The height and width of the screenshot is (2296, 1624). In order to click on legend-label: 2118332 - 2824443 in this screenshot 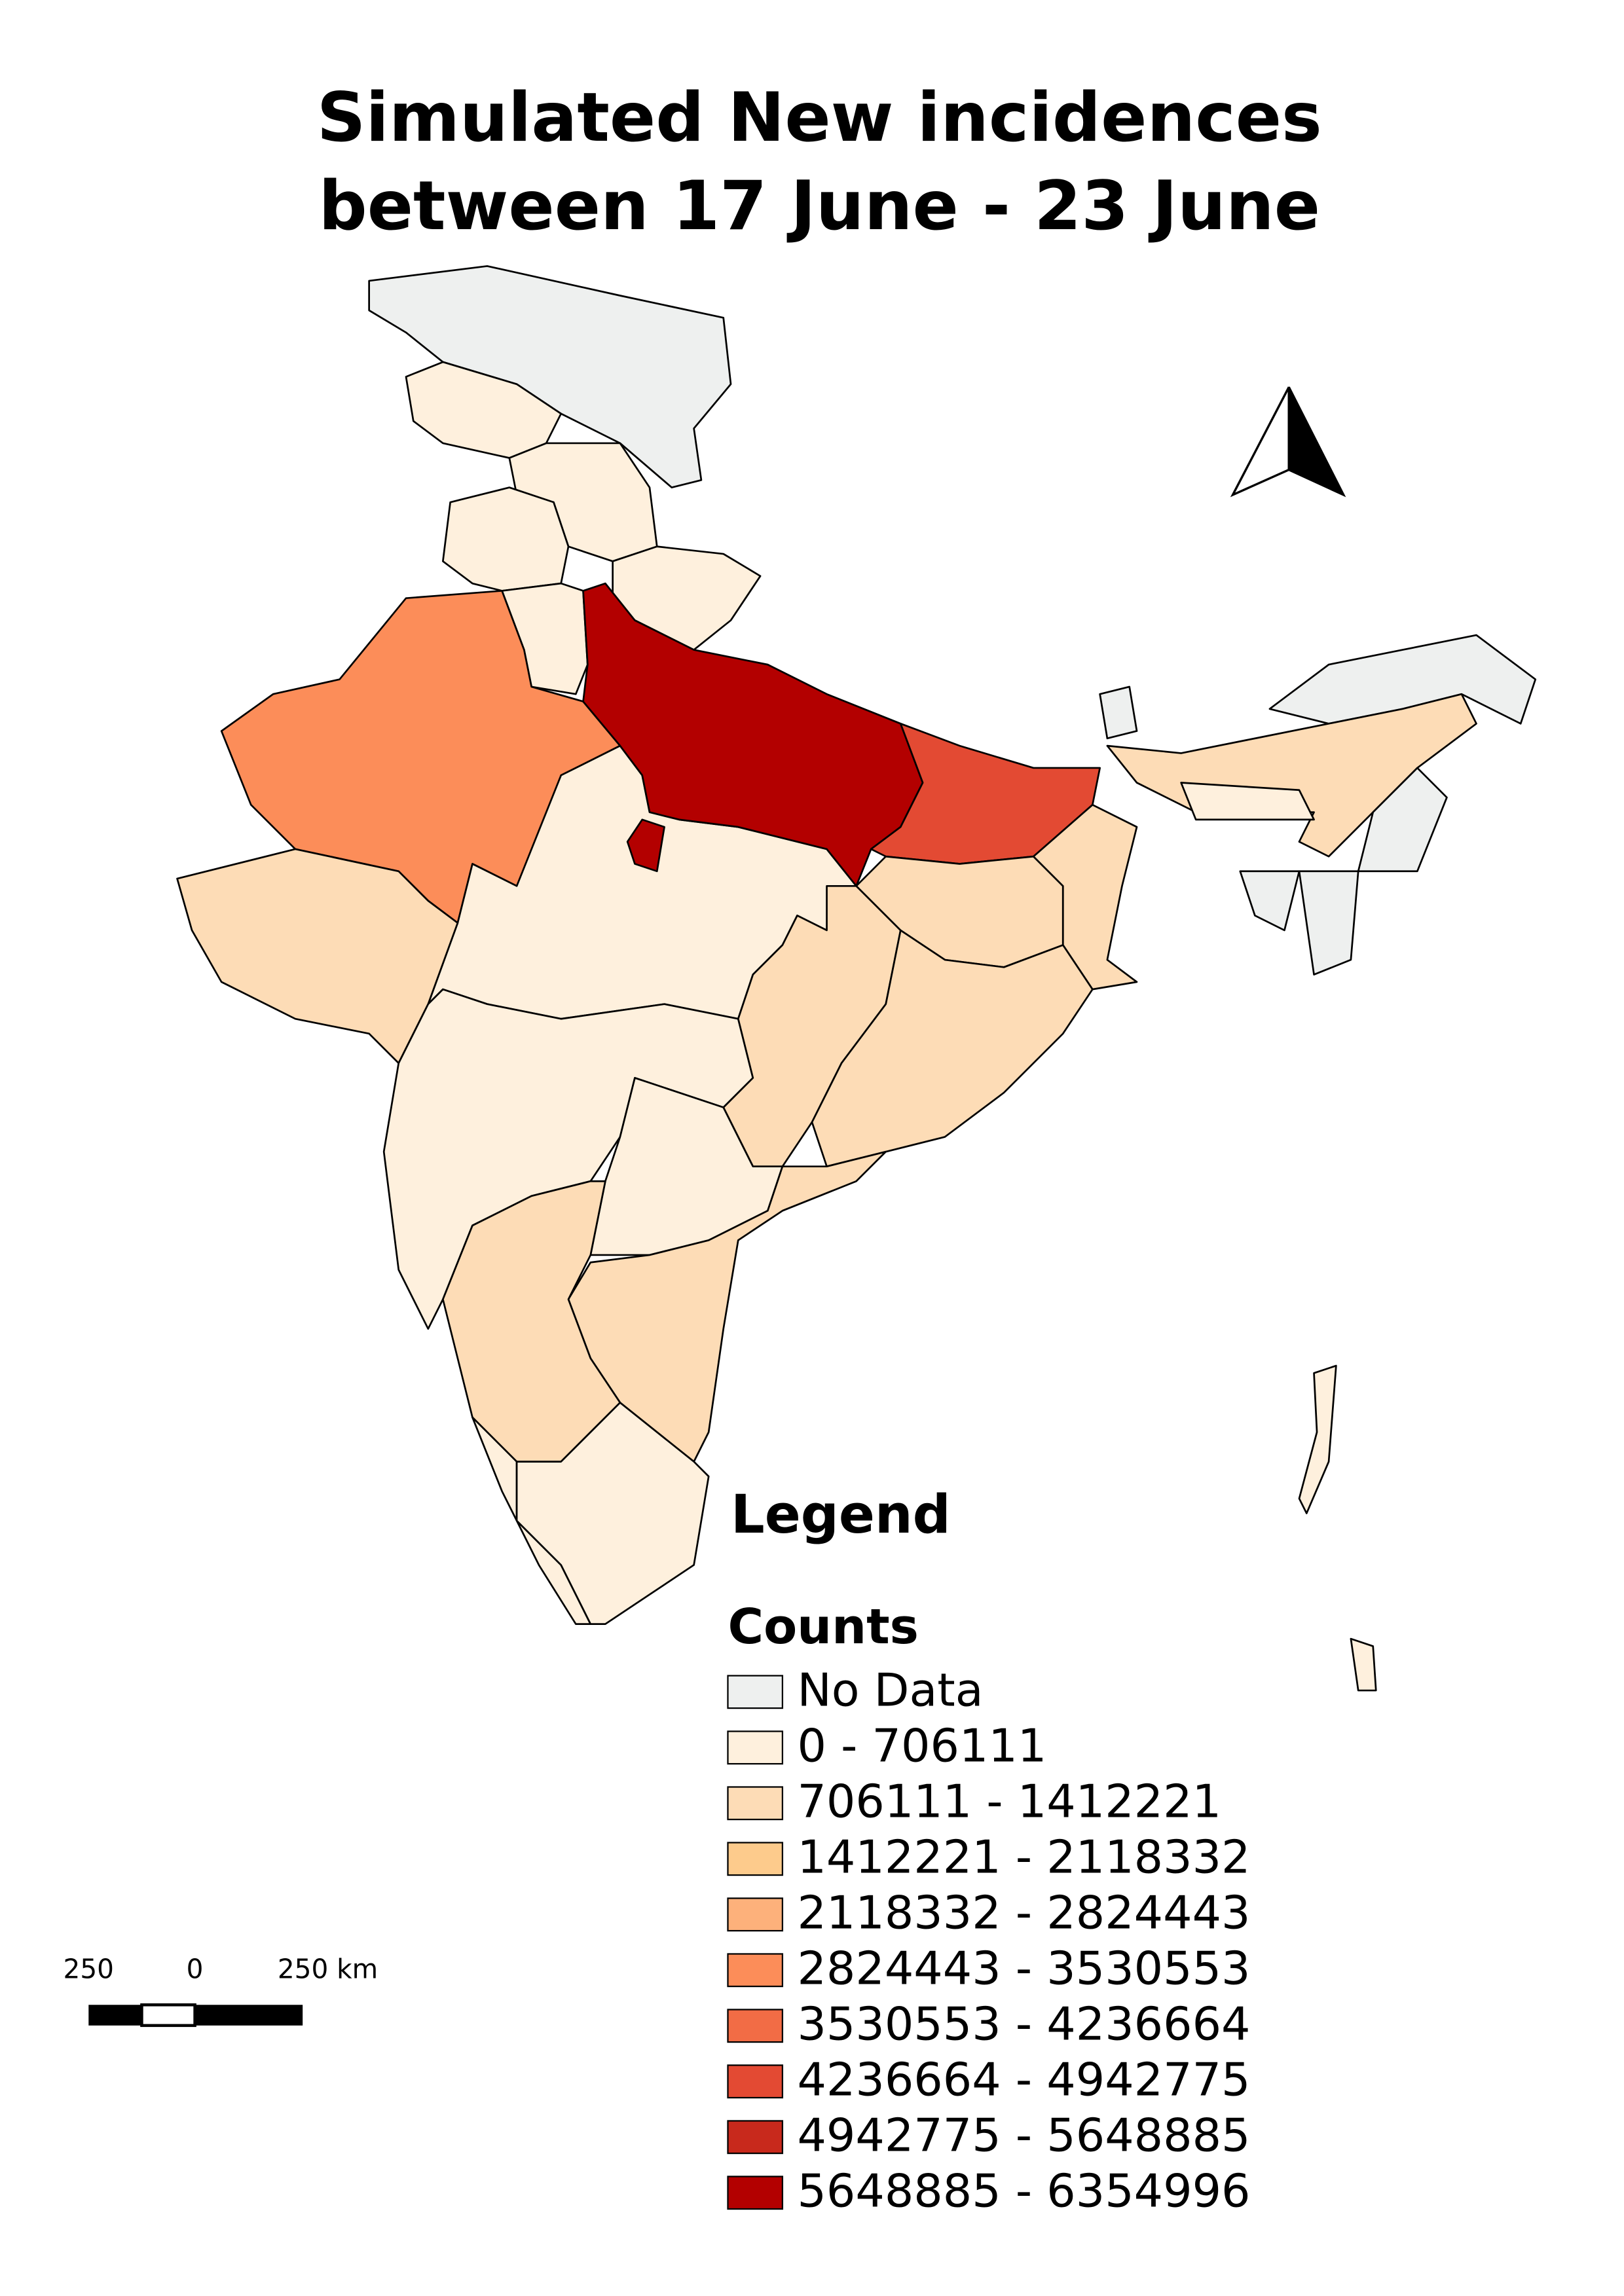, I will do `click(1023, 1913)`.